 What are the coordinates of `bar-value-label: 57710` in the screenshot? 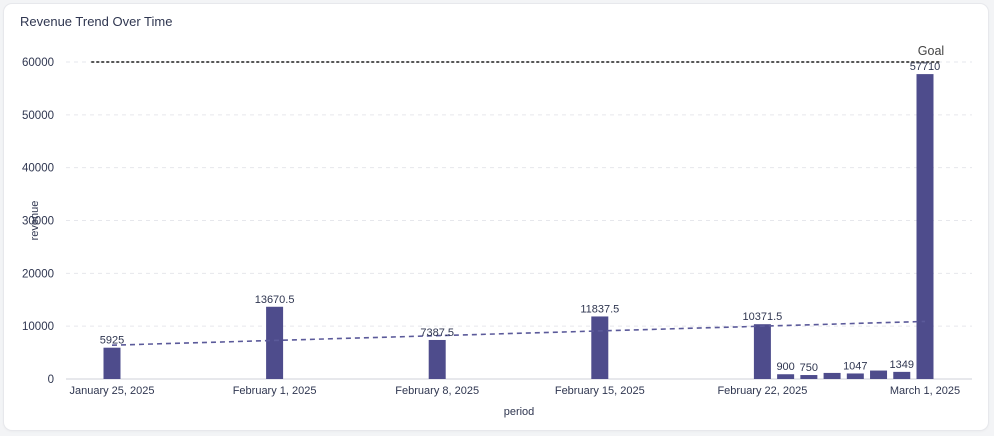 It's located at (925, 67).